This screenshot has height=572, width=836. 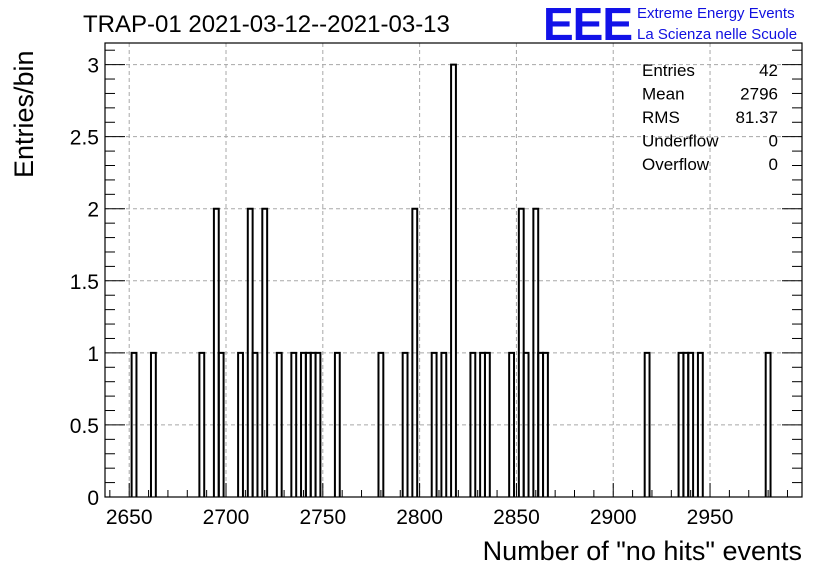 I want to click on x-tick-label: 2750, so click(x=322, y=517).